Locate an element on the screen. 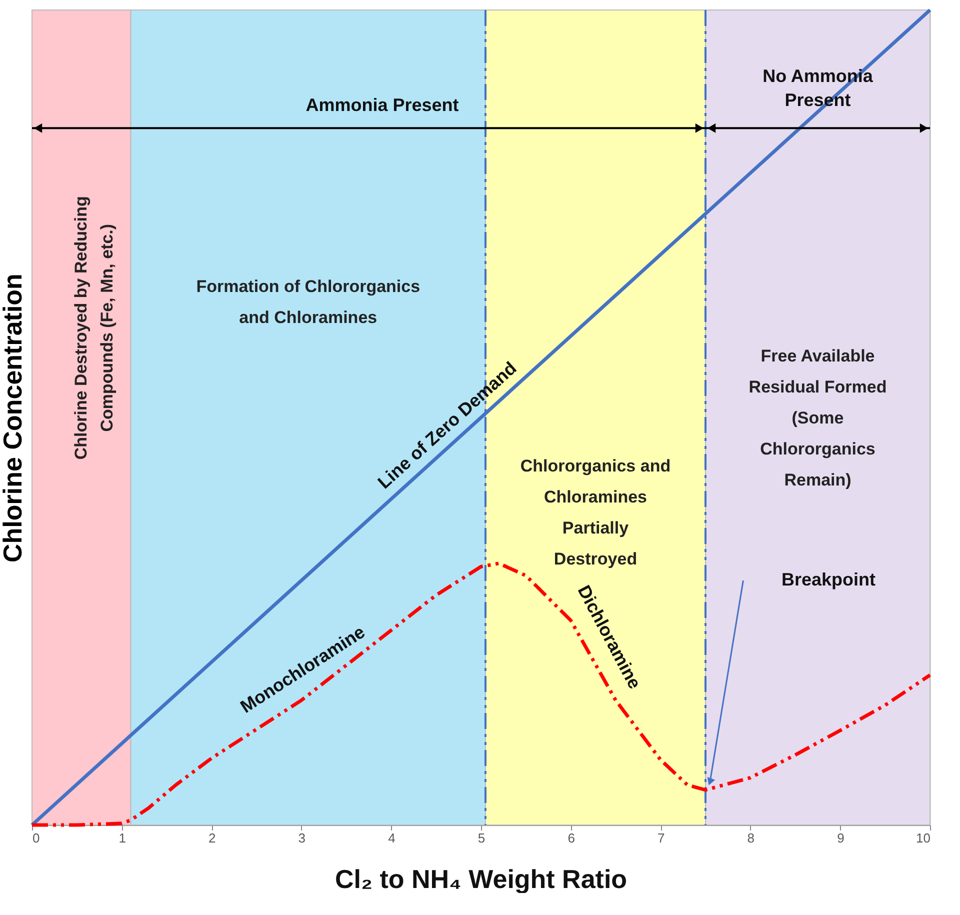 The image size is (960, 915). x-tick-label: 2 is located at coordinates (212, 838).